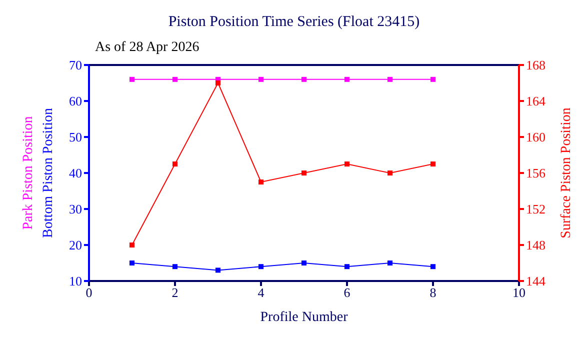  Describe the element at coordinates (75, 101) in the screenshot. I see `y-tick-label: 60` at that location.